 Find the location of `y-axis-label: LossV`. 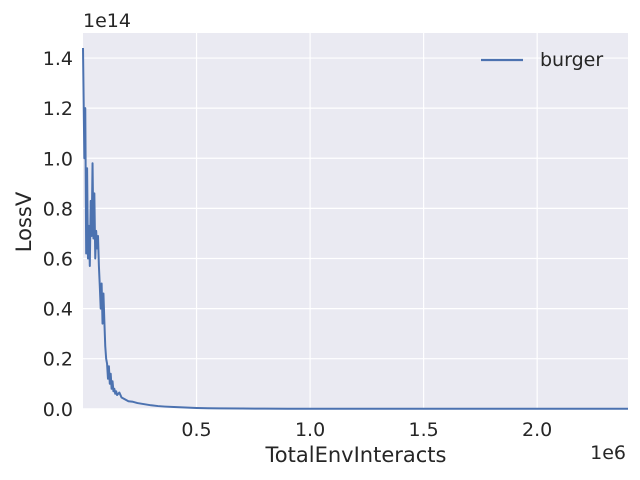

y-axis-label: LossV is located at coordinates (24, 221).